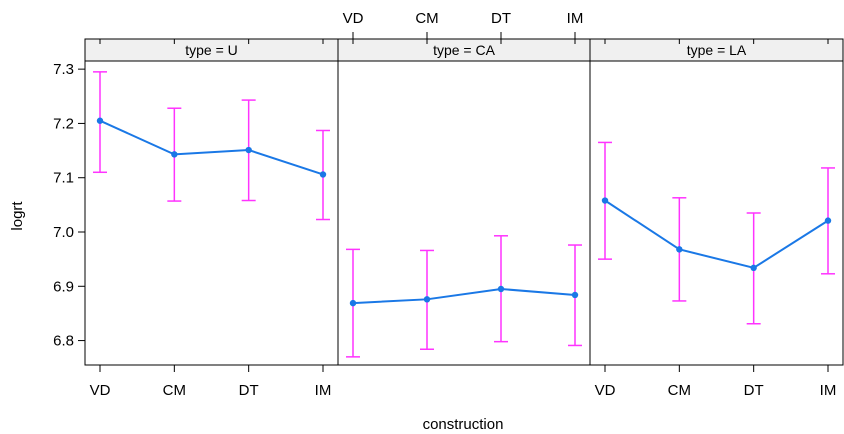  What do you see at coordinates (463, 424) in the screenshot?
I see `x-axis-title: construction` at bounding box center [463, 424].